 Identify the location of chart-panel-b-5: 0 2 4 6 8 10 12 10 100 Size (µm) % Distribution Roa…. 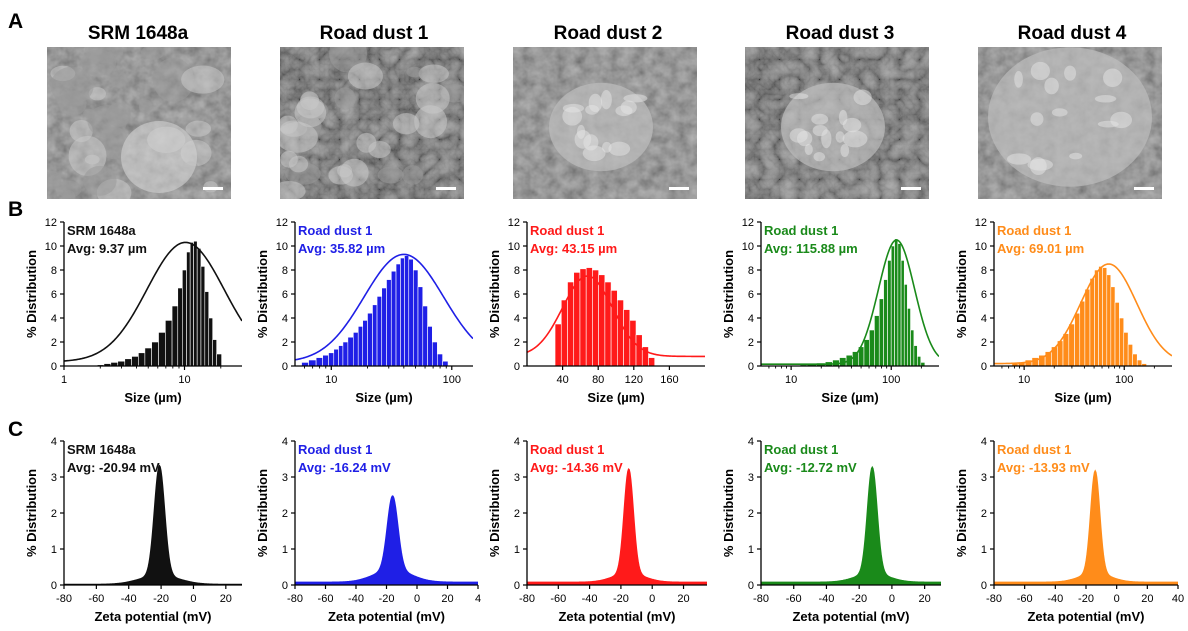
(1063, 311).